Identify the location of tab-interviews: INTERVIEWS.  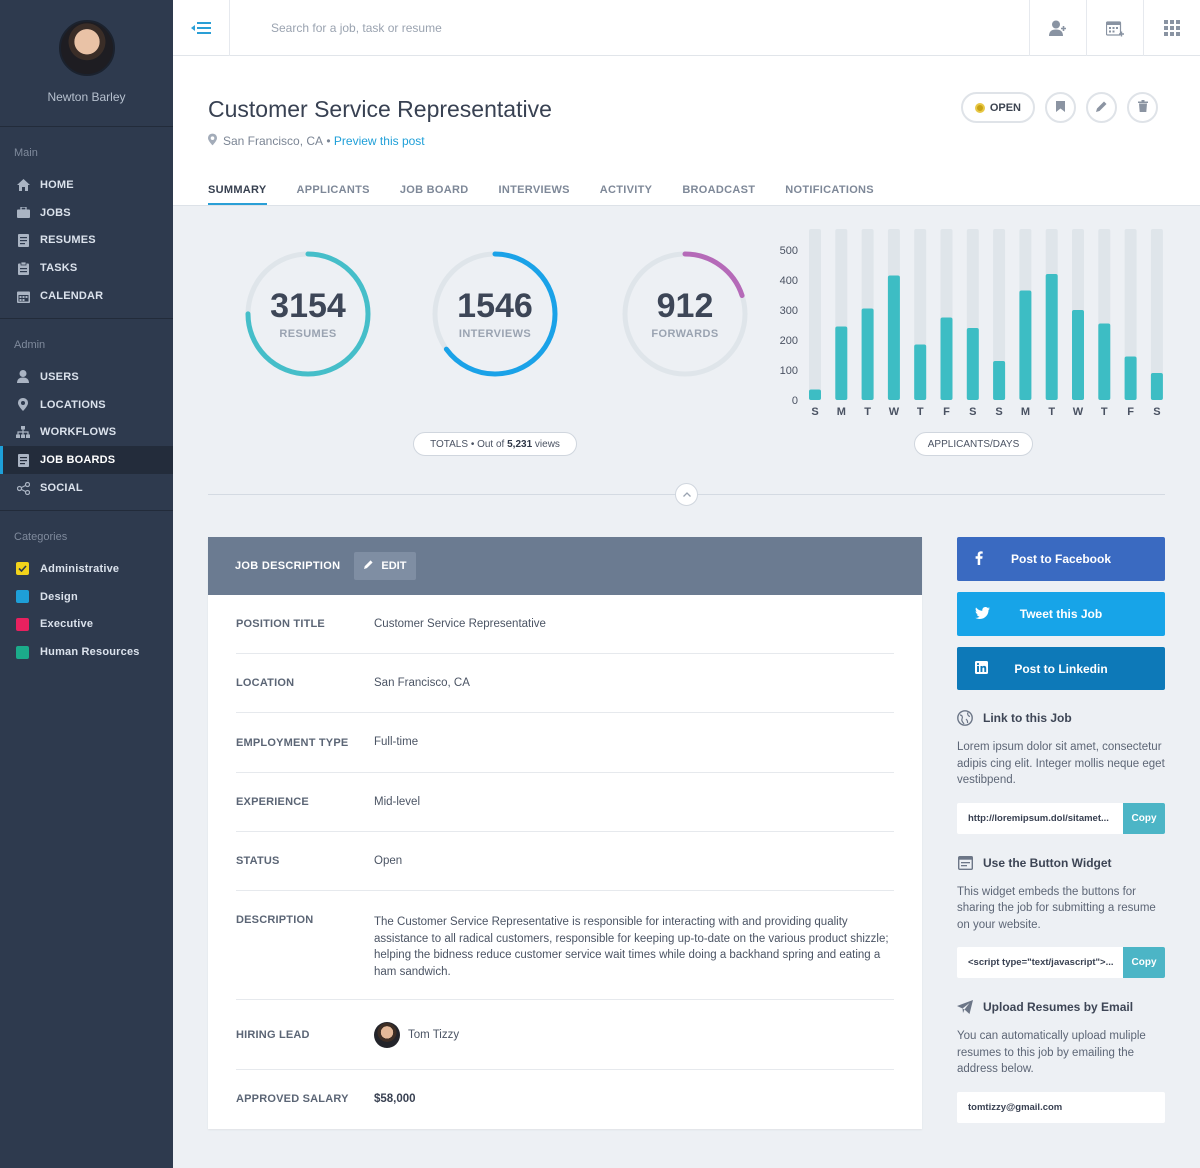
(534, 190).